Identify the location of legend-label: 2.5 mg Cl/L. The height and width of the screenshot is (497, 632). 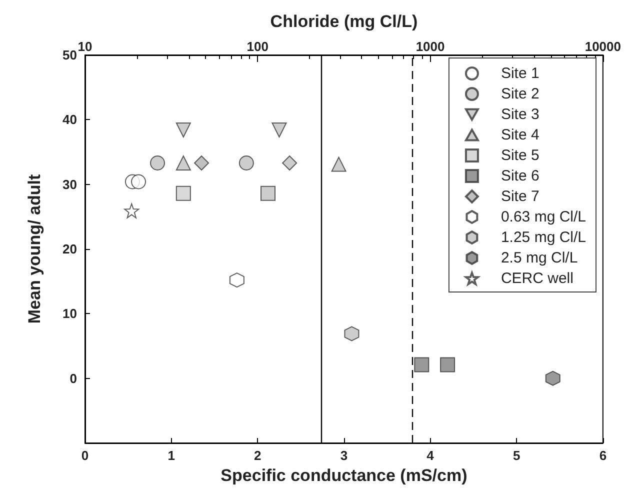
(539, 258).